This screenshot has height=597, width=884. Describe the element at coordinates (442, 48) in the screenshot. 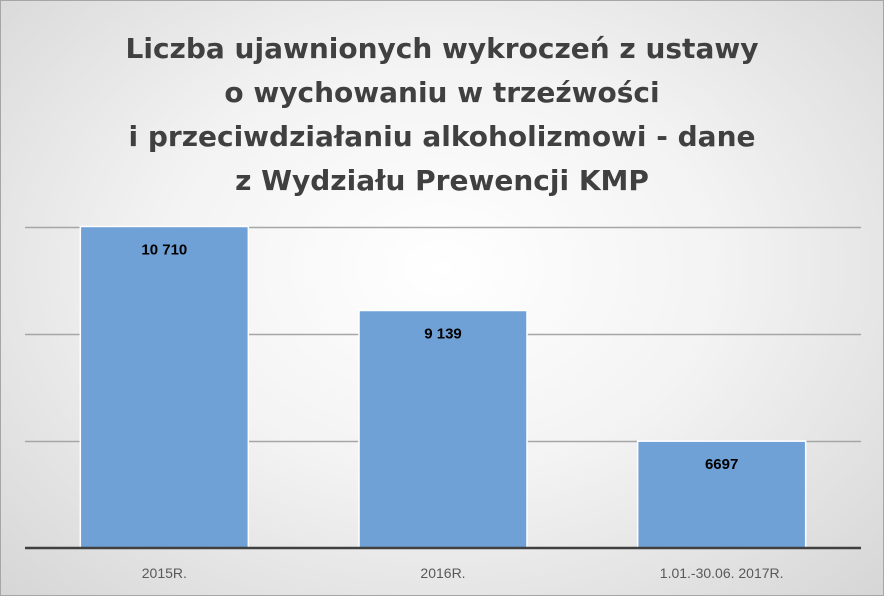

I see `chart-title-line-1: Liczba ujawnionych wykroczeń z ustawy` at that location.